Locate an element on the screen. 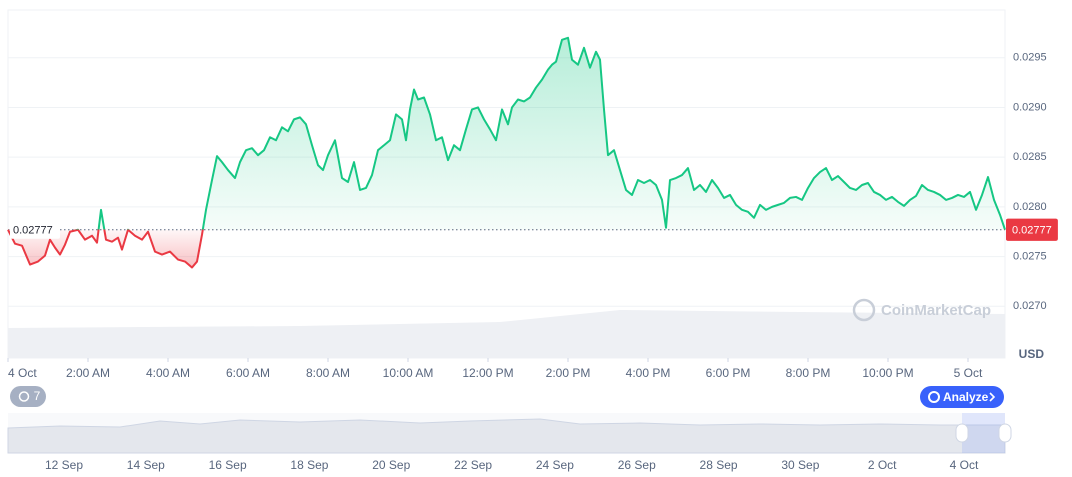  current-price-badge is located at coordinates (1032, 229).